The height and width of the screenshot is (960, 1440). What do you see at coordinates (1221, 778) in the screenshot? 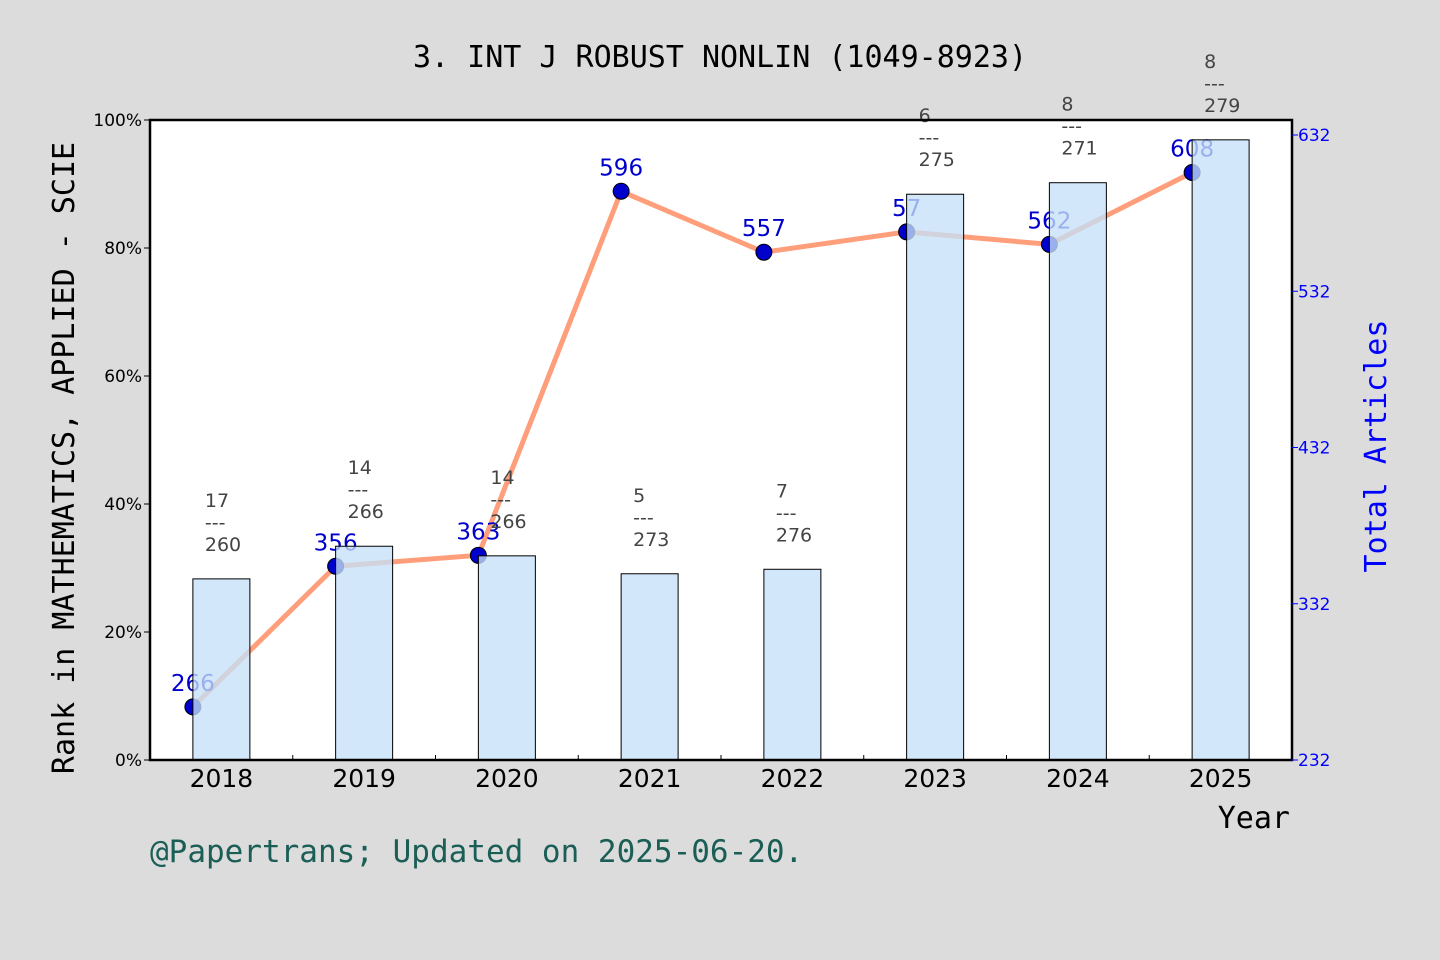
I see `x-tick-label: 2025` at bounding box center [1221, 778].